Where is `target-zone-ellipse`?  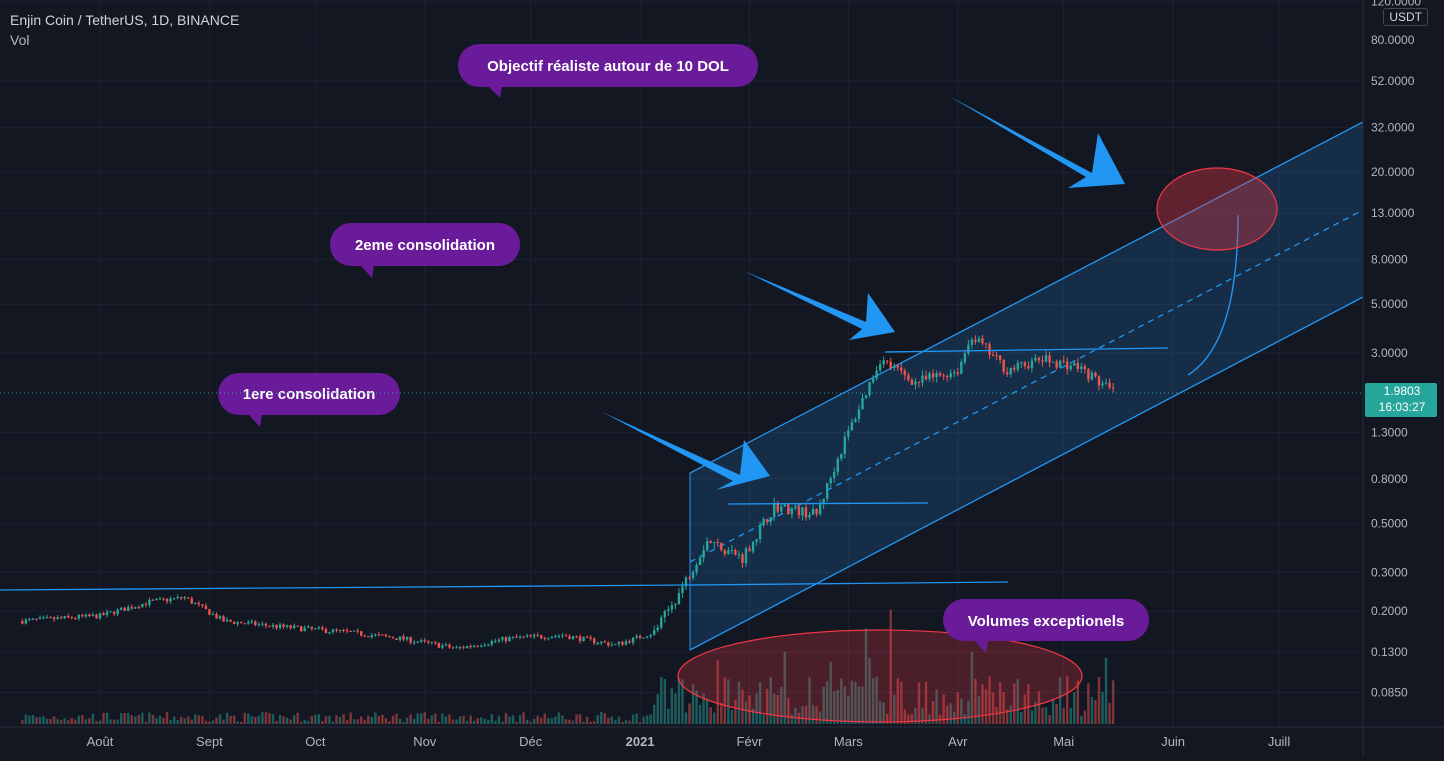 target-zone-ellipse is located at coordinates (1217, 209).